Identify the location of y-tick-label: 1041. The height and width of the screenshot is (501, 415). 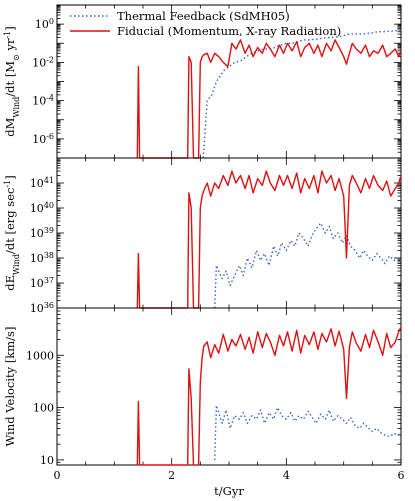
(42, 183).